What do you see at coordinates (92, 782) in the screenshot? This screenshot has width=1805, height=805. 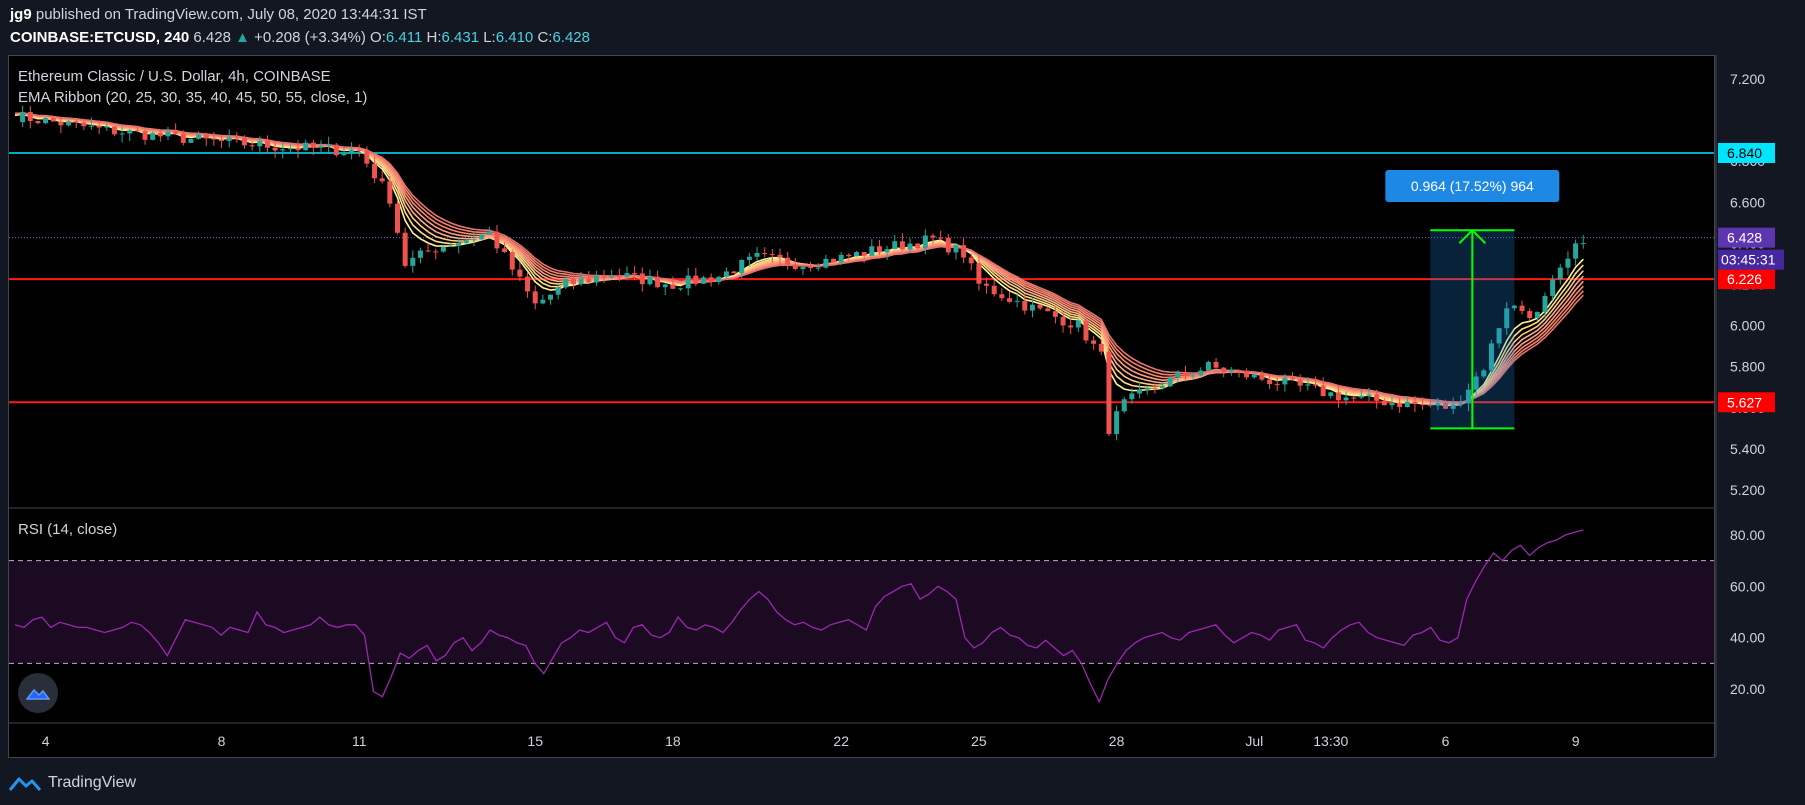 I see `footer-brand: TradingView` at bounding box center [92, 782].